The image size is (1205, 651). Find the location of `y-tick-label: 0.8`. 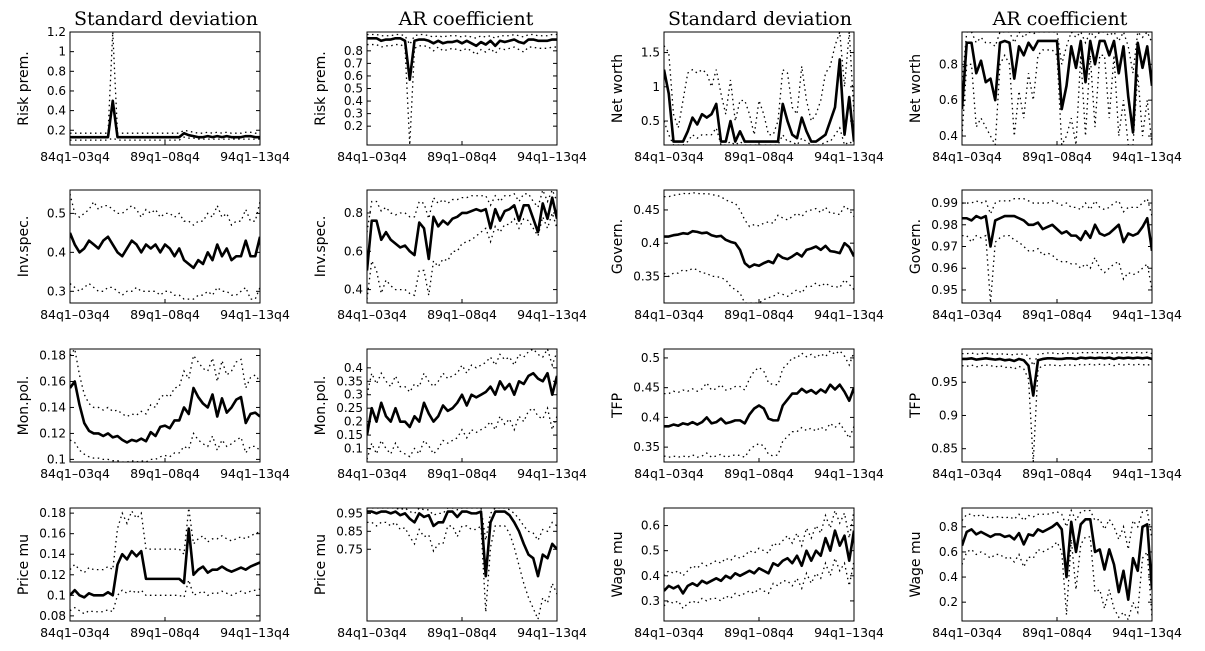

y-tick-label: 0.8 is located at coordinates (948, 527).